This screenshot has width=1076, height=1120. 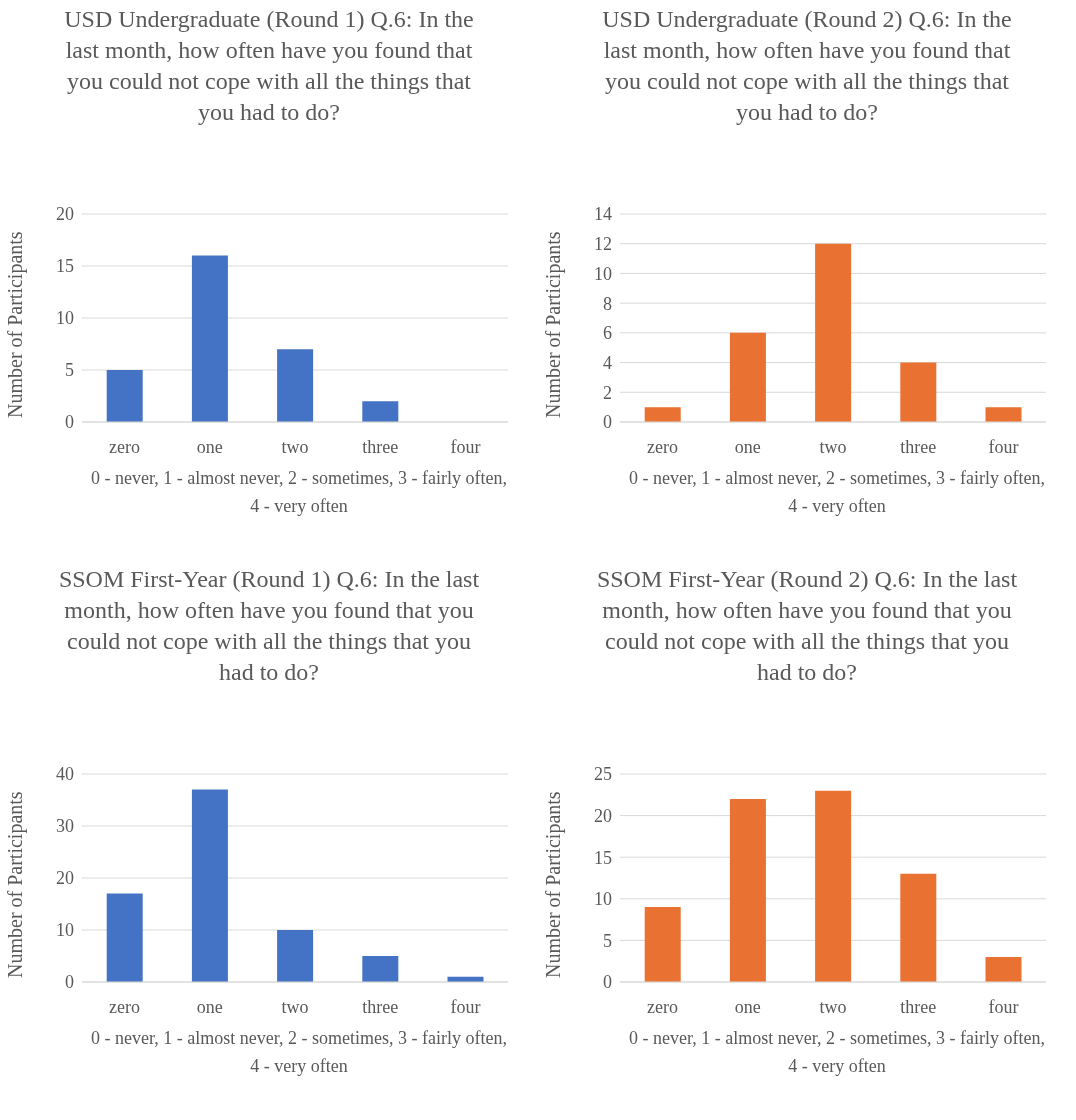 I want to click on chart-title: SSOM First-Year (Round 1) Q.6: In the last month, how often have you found that you could not cope with all the things that you had to do?, so click(x=269, y=626).